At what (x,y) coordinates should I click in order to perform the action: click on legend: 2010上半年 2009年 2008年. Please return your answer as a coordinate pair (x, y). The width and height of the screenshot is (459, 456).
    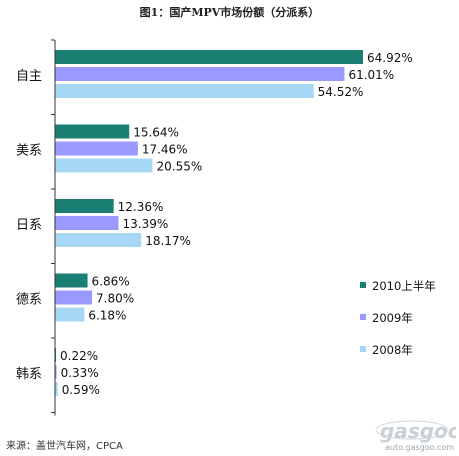
    Looking at the image, I should click on (398, 318).